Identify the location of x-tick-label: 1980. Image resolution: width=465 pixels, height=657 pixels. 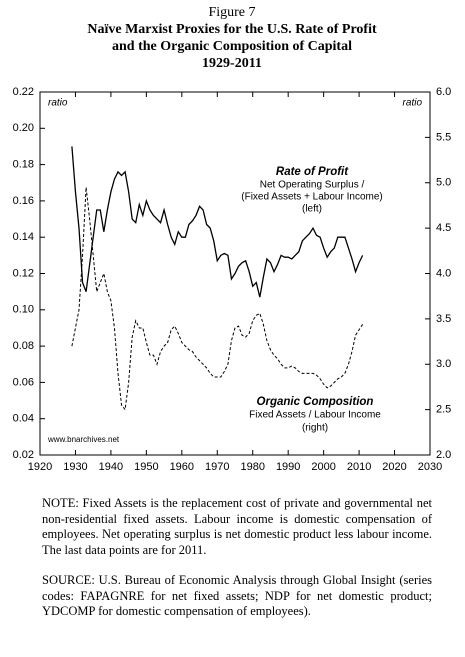
(252, 467).